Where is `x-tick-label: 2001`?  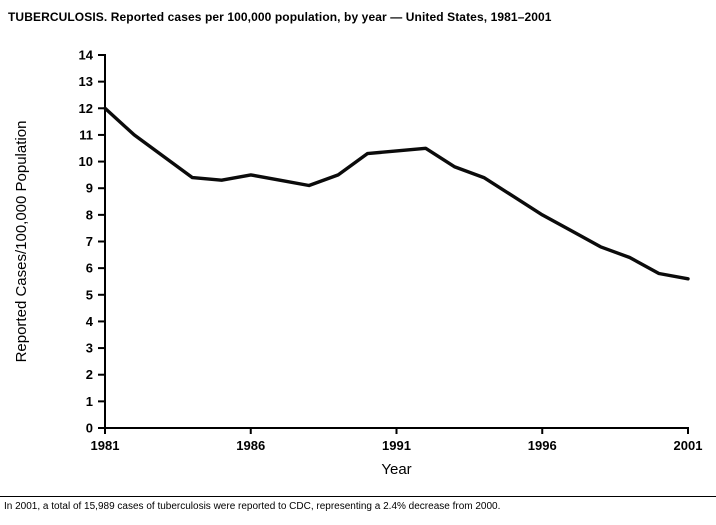
x-tick-label: 2001 is located at coordinates (688, 445).